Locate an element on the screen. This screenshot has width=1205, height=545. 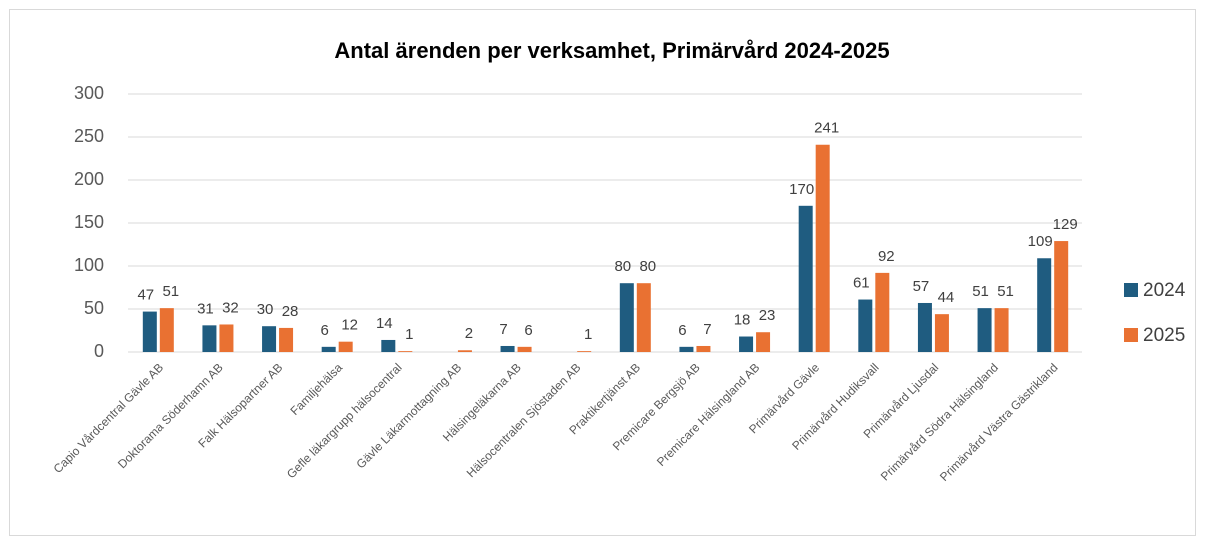
data-label: 47 is located at coordinates (145, 295).